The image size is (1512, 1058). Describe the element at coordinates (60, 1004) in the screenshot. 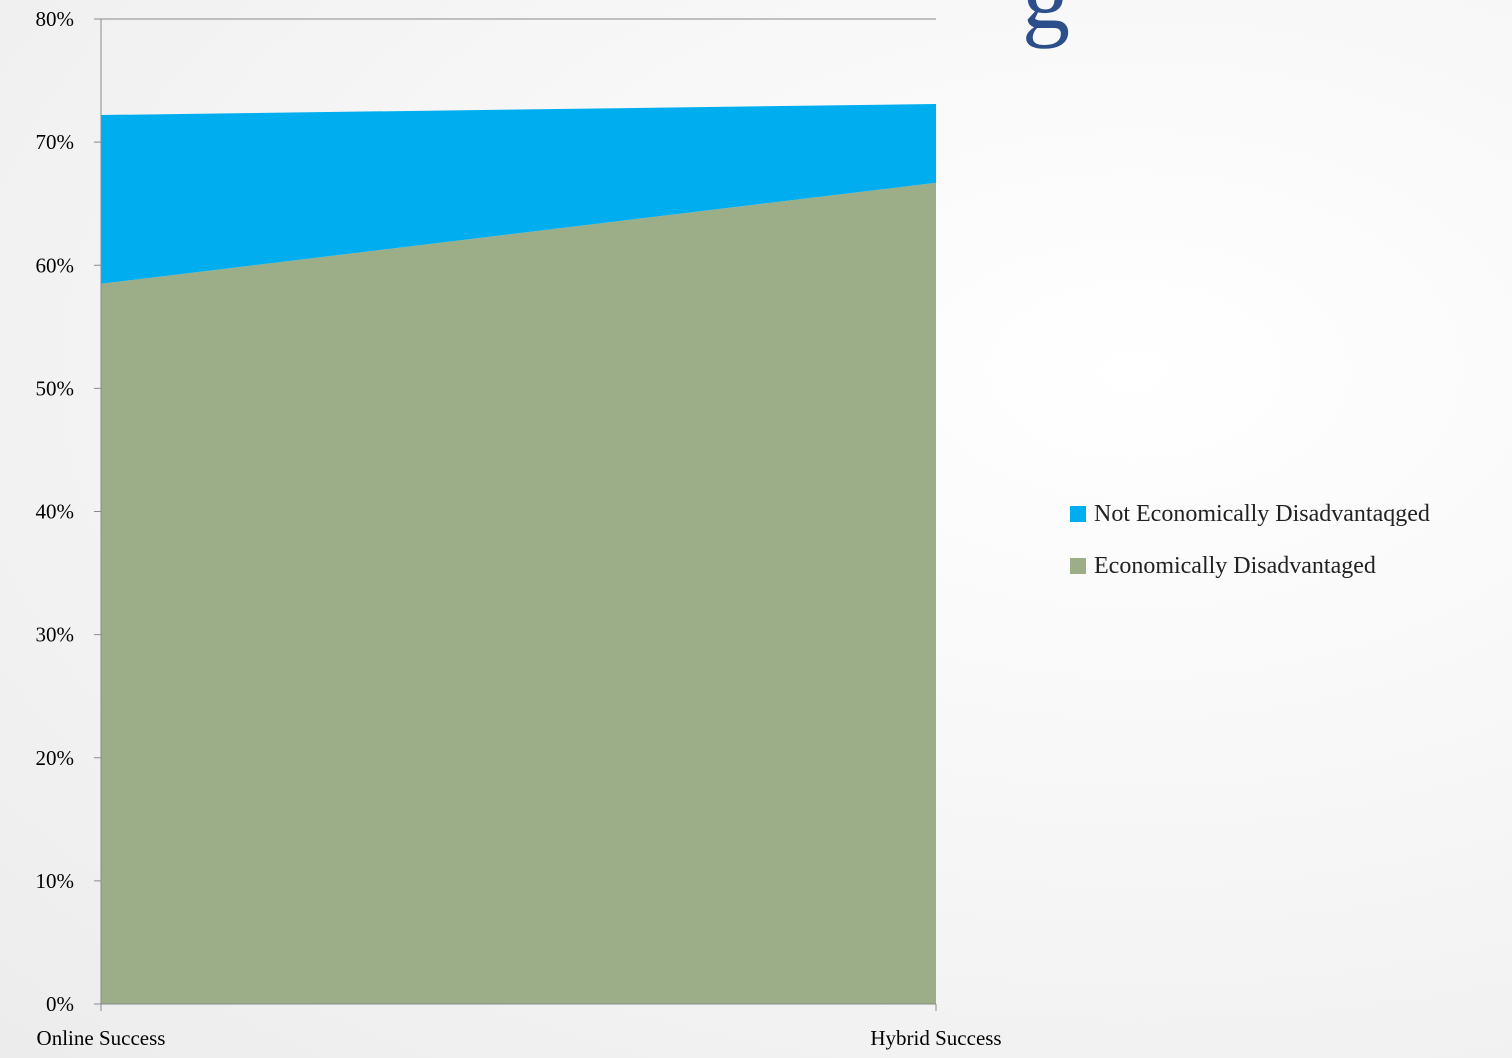

I see `y-tick-label: 0%` at that location.